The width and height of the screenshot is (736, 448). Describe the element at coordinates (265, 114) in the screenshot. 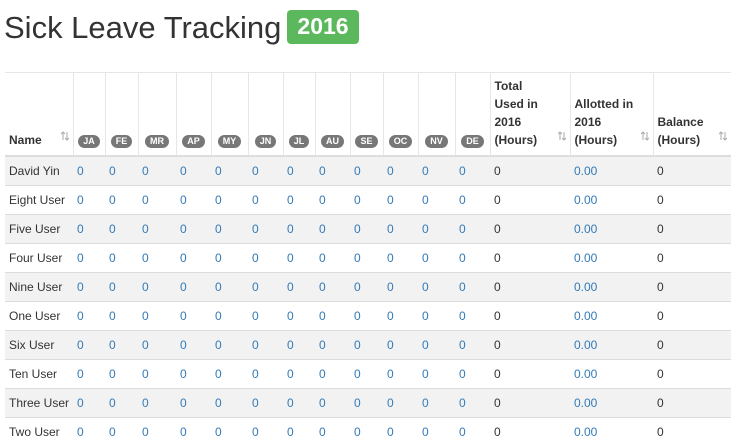

I see `column-header: JN` at that location.